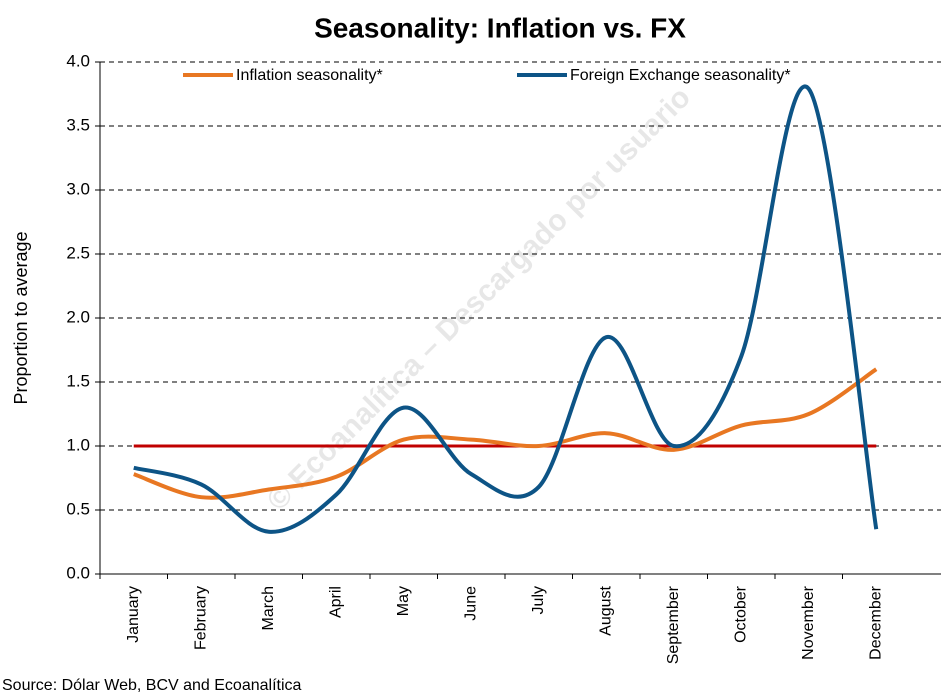  Describe the element at coordinates (21, 317) in the screenshot. I see `y-axis-title: Proportion to average` at that location.